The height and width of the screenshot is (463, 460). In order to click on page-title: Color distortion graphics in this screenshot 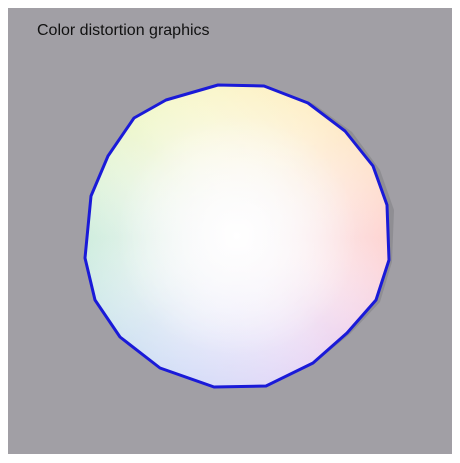, I will do `click(123, 30)`.